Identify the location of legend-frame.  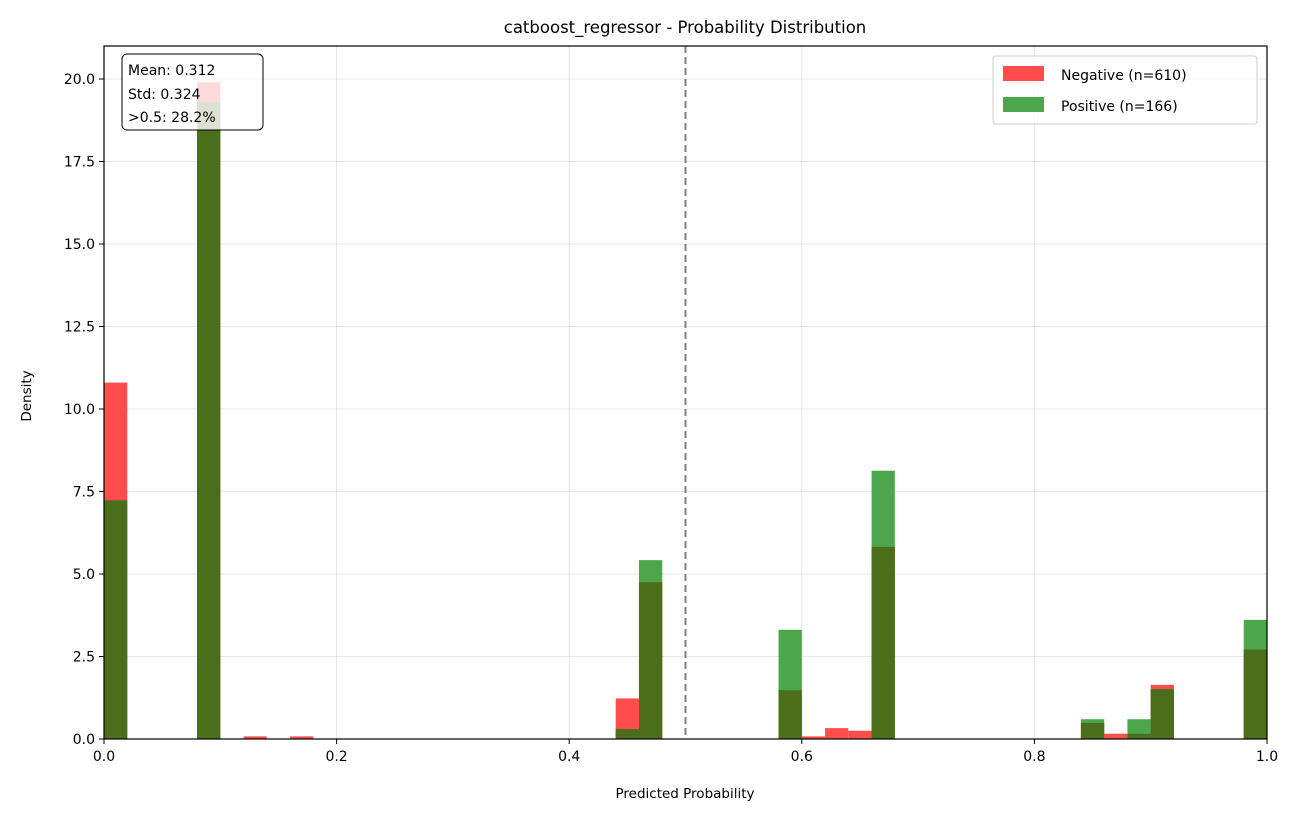
(1125, 90).